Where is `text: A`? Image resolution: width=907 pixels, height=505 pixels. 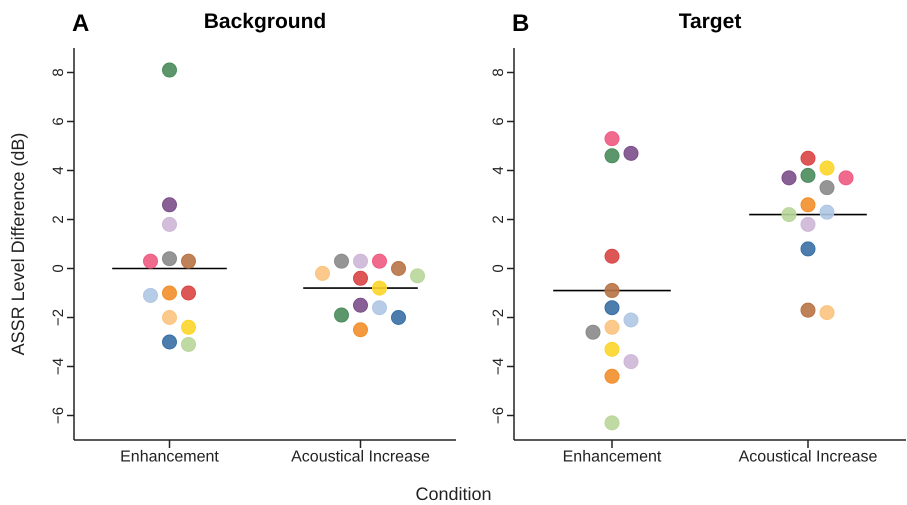
text: A is located at coordinates (81, 24).